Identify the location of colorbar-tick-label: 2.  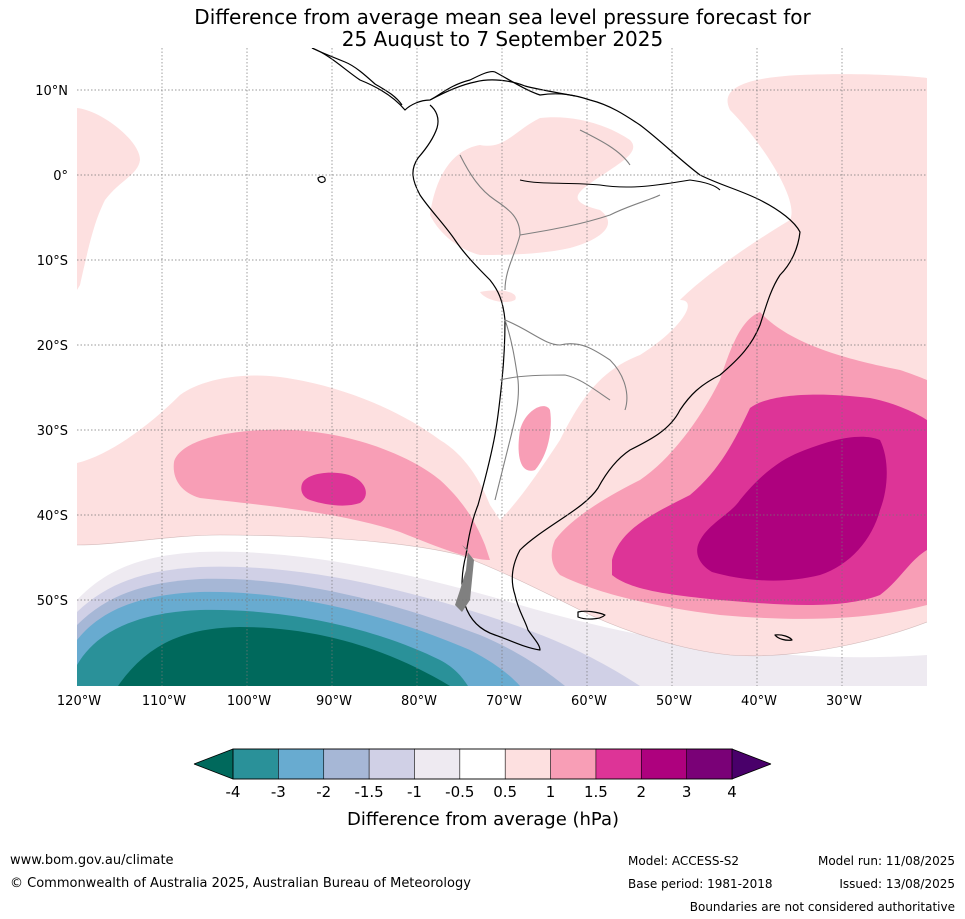
(641, 792).